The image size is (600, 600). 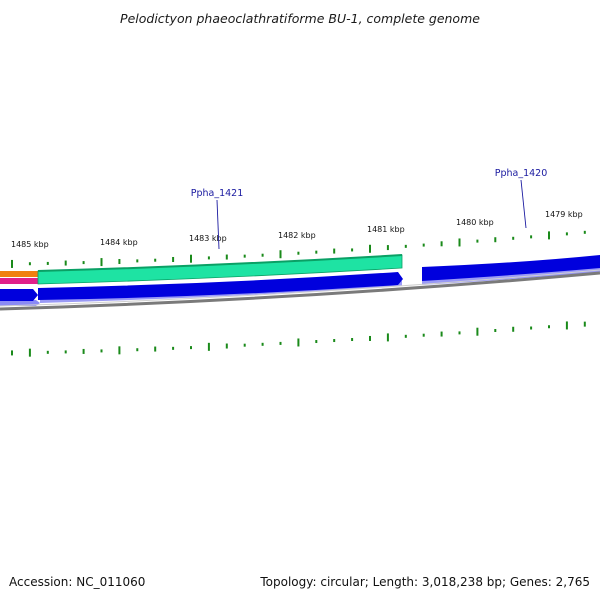 I want to click on tick-label-1479: 1479 kbp, so click(x=564, y=214).